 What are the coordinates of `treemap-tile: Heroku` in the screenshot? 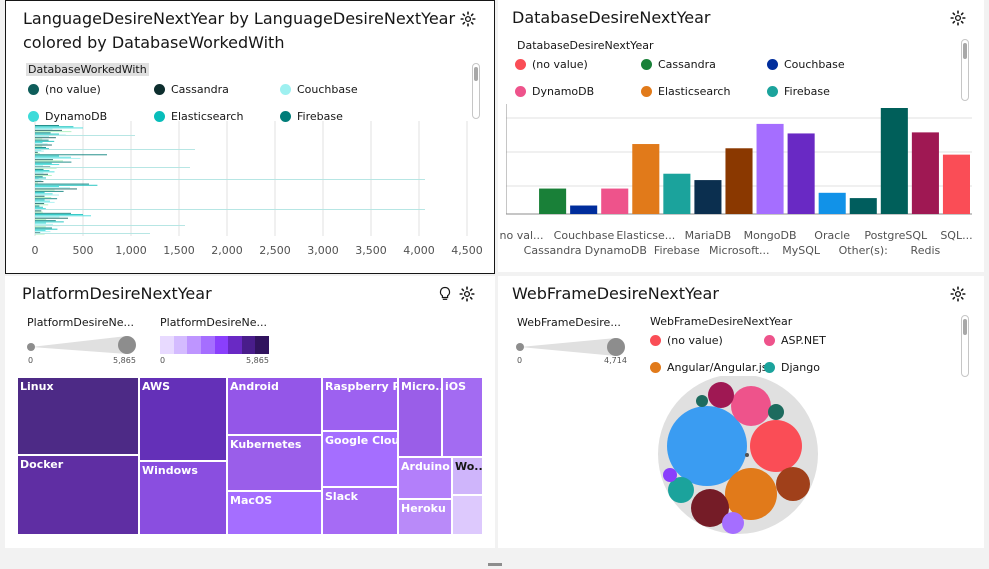 It's located at (425, 517).